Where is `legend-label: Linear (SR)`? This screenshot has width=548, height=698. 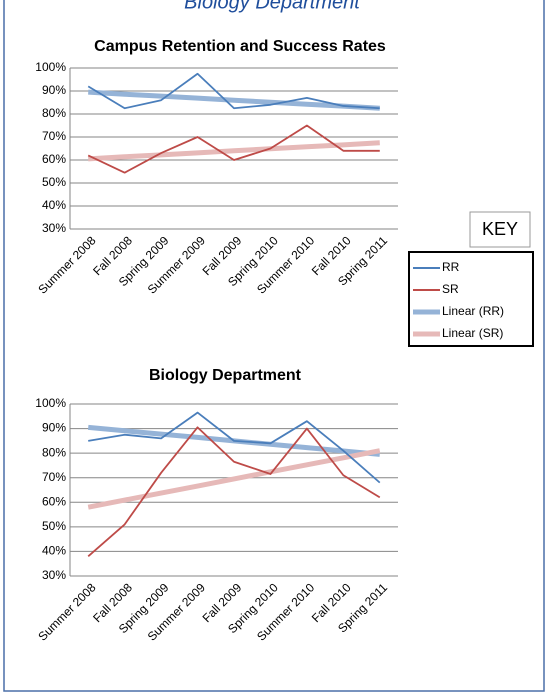 legend-label: Linear (SR) is located at coordinates (472, 333).